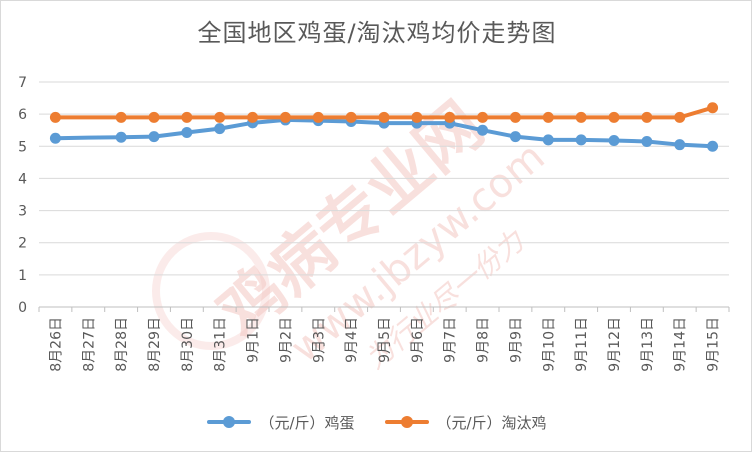 The width and height of the screenshot is (752, 452). Describe the element at coordinates (22, 276) in the screenshot. I see `y-tick-label: 1` at that location.